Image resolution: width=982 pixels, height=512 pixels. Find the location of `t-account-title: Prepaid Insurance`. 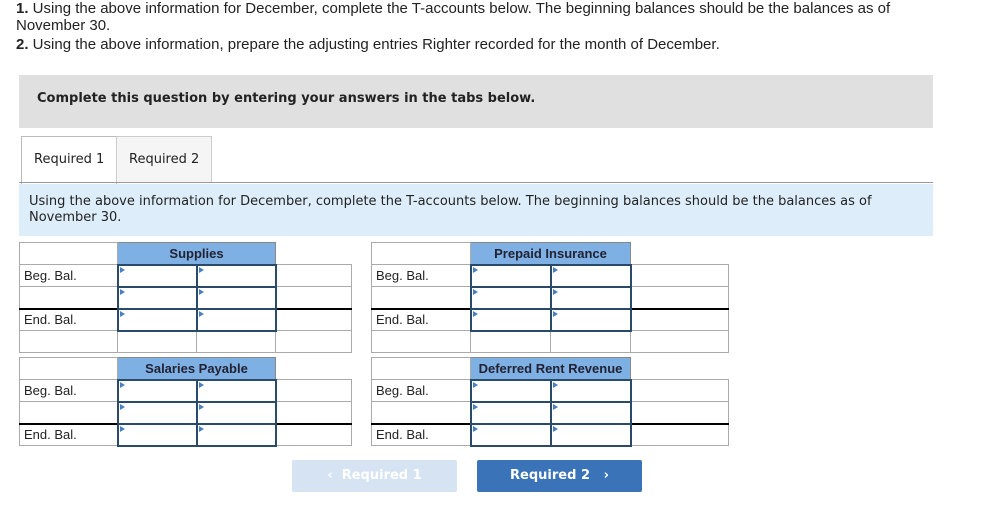

t-account-title: Prepaid Insurance is located at coordinates (550, 253).